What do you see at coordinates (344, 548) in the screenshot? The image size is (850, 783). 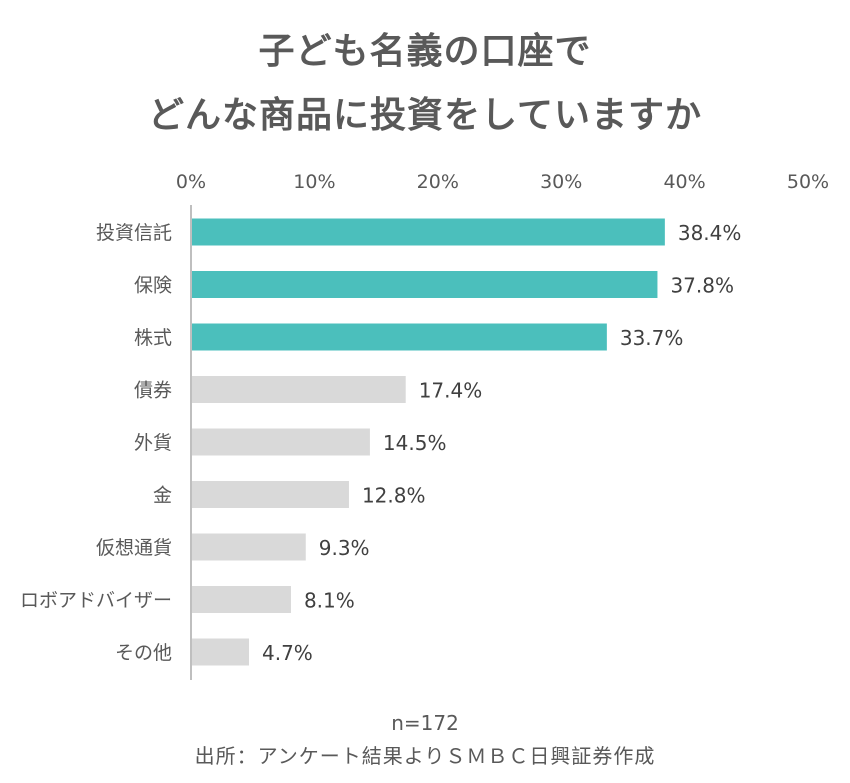 I see `value-label: 9.3%` at bounding box center [344, 548].